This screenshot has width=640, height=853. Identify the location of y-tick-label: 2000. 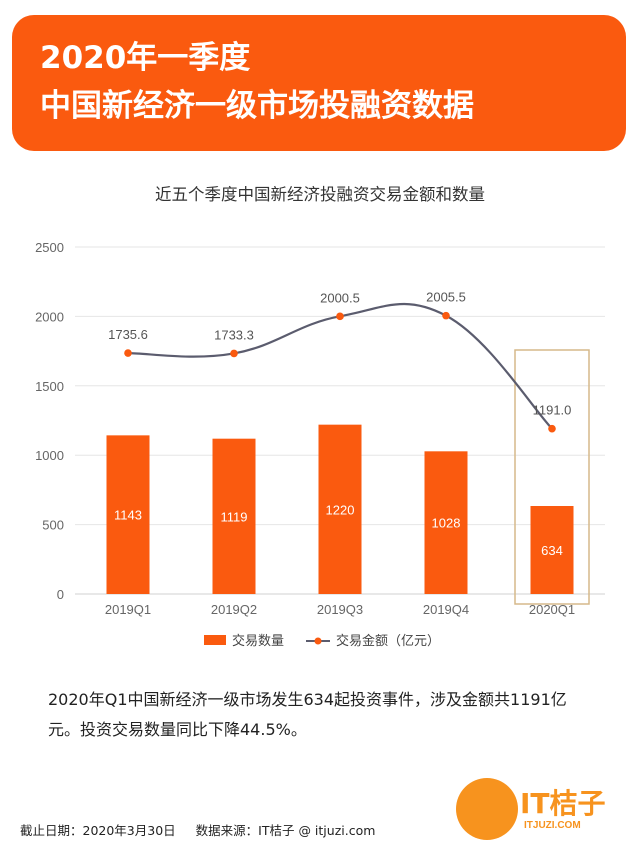
(49, 316).